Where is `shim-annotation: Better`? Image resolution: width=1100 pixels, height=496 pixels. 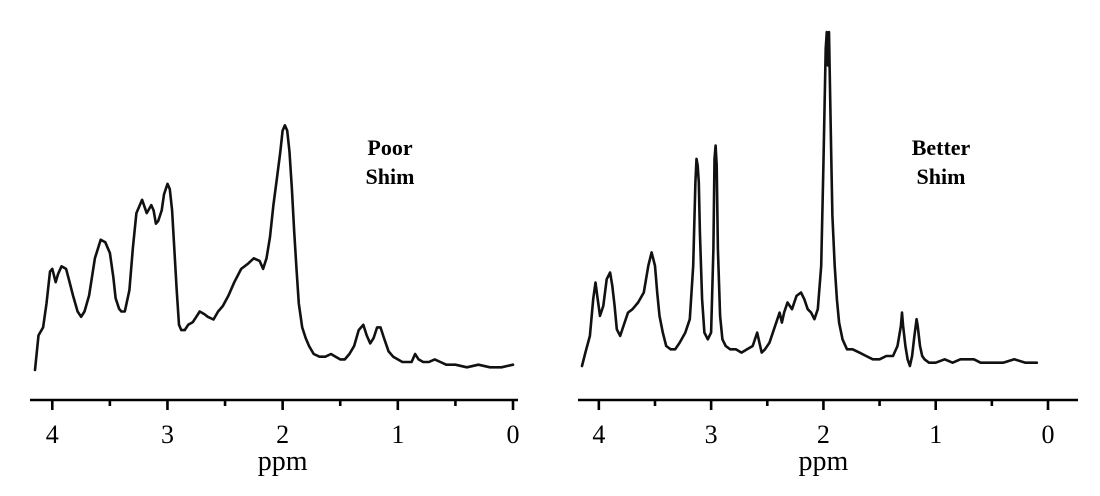
shim-annotation: Better is located at coordinates (941, 147).